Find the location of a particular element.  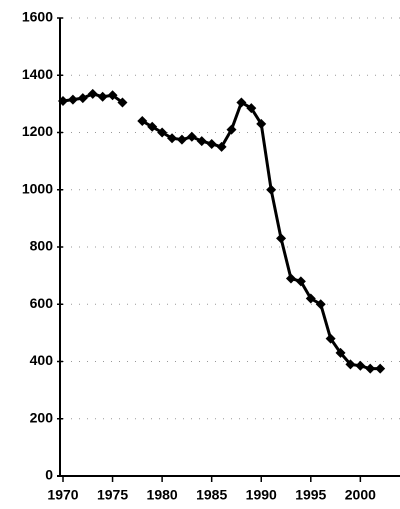

y-tick-label: 1600 is located at coordinates (37, 17).